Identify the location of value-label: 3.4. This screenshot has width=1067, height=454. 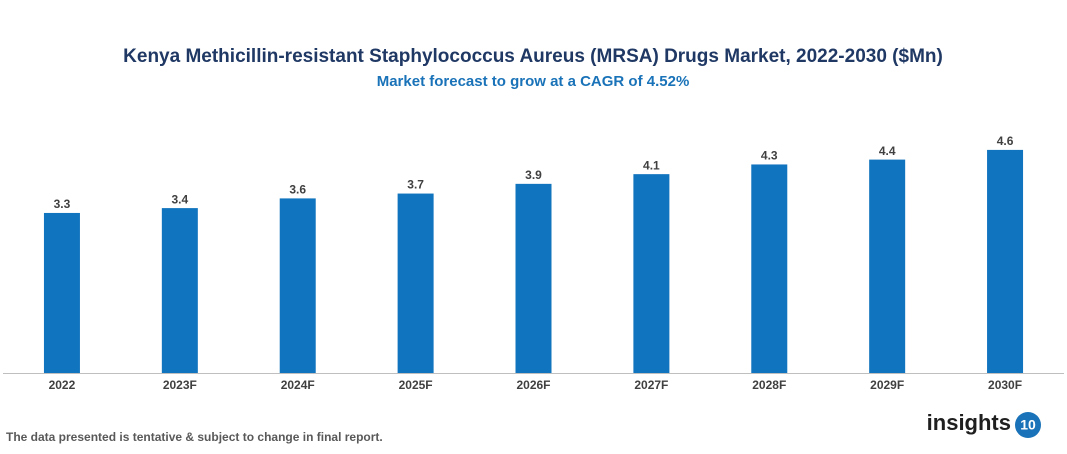
(179, 199).